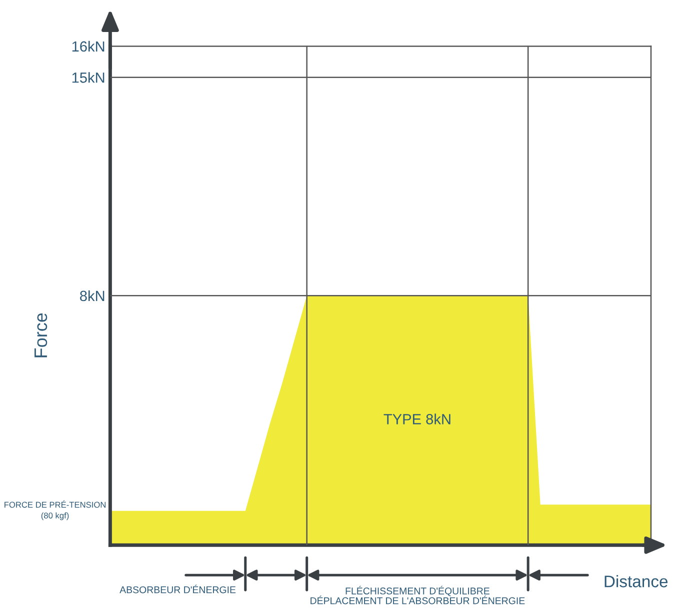  Describe the element at coordinates (178, 589) in the screenshot. I see `text: ABSORBEUR D'ÉNERGIE` at that location.